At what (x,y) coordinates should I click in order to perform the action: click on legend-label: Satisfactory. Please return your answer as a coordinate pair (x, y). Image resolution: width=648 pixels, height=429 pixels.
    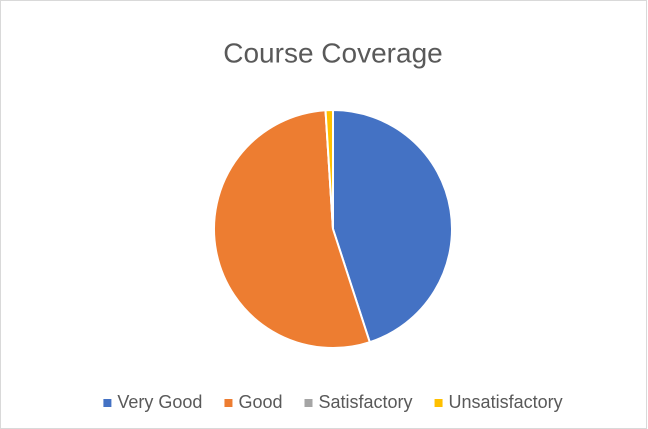
    Looking at the image, I should click on (366, 402).